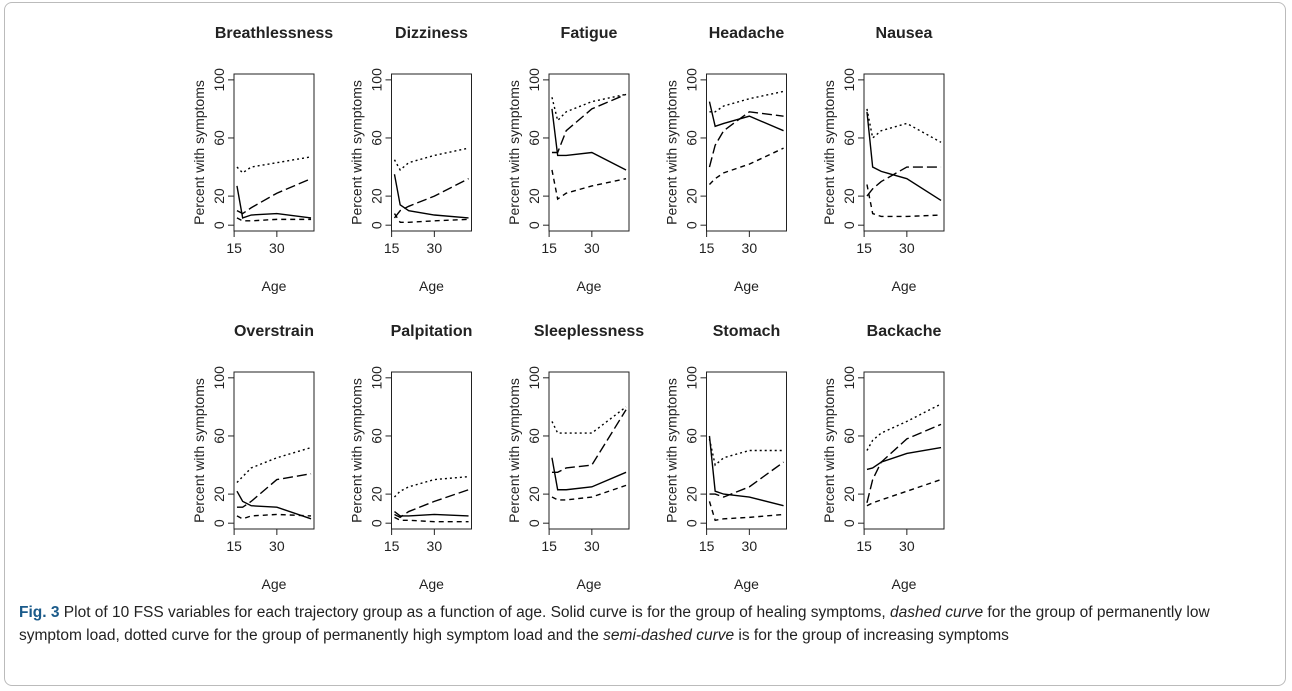 The width and height of the screenshot is (1292, 691). What do you see at coordinates (274, 33) in the screenshot?
I see `chart-title: Breathlessness` at bounding box center [274, 33].